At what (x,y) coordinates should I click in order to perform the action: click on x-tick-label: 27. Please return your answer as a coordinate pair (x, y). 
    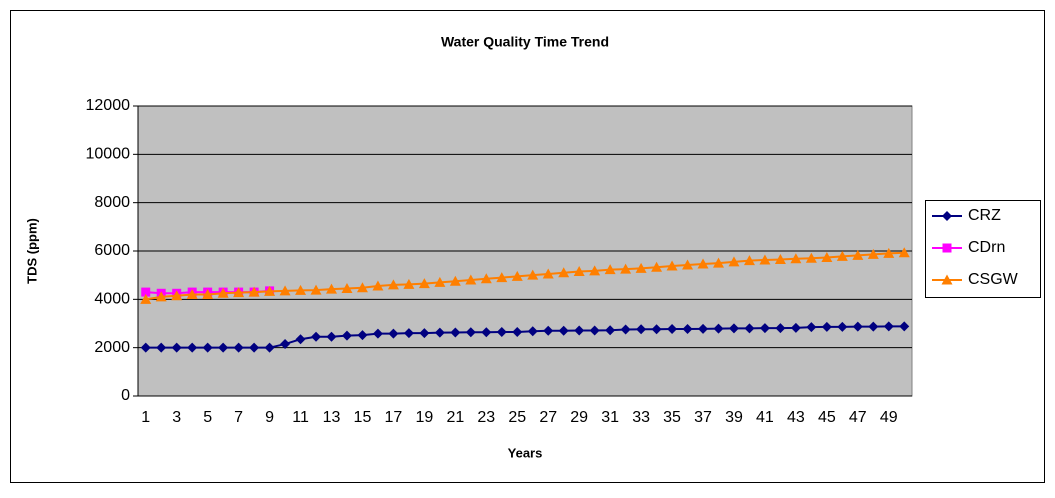
    Looking at the image, I should click on (548, 417).